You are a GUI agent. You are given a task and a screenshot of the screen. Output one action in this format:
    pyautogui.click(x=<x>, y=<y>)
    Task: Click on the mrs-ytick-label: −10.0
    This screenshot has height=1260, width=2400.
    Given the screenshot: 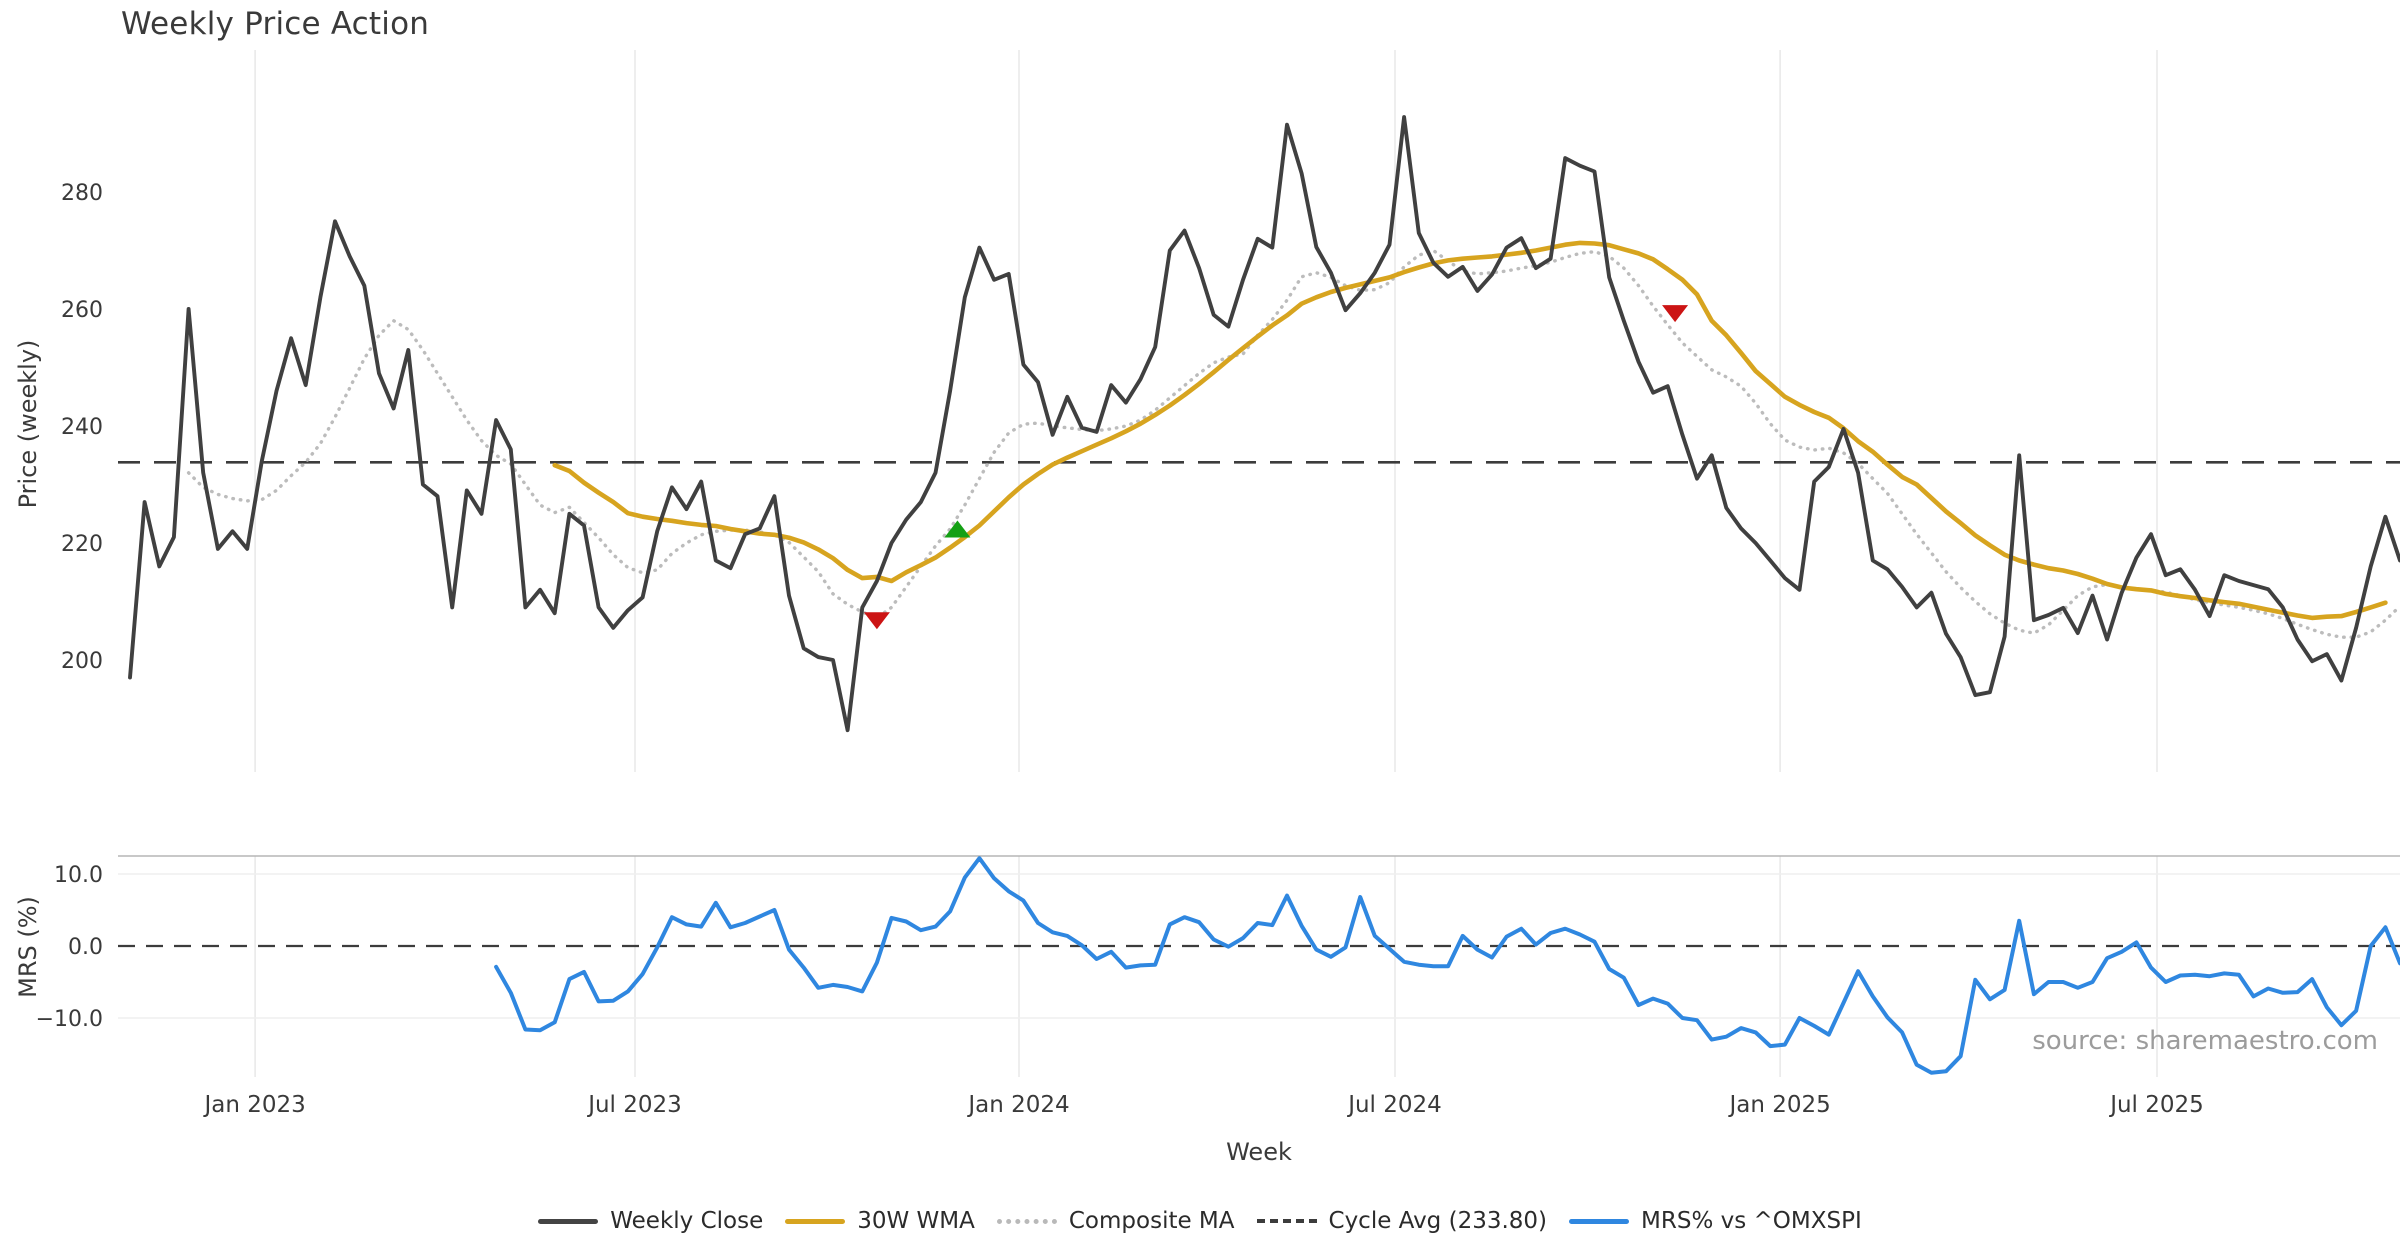 What is the action you would take?
    pyautogui.click(x=69, y=1019)
    